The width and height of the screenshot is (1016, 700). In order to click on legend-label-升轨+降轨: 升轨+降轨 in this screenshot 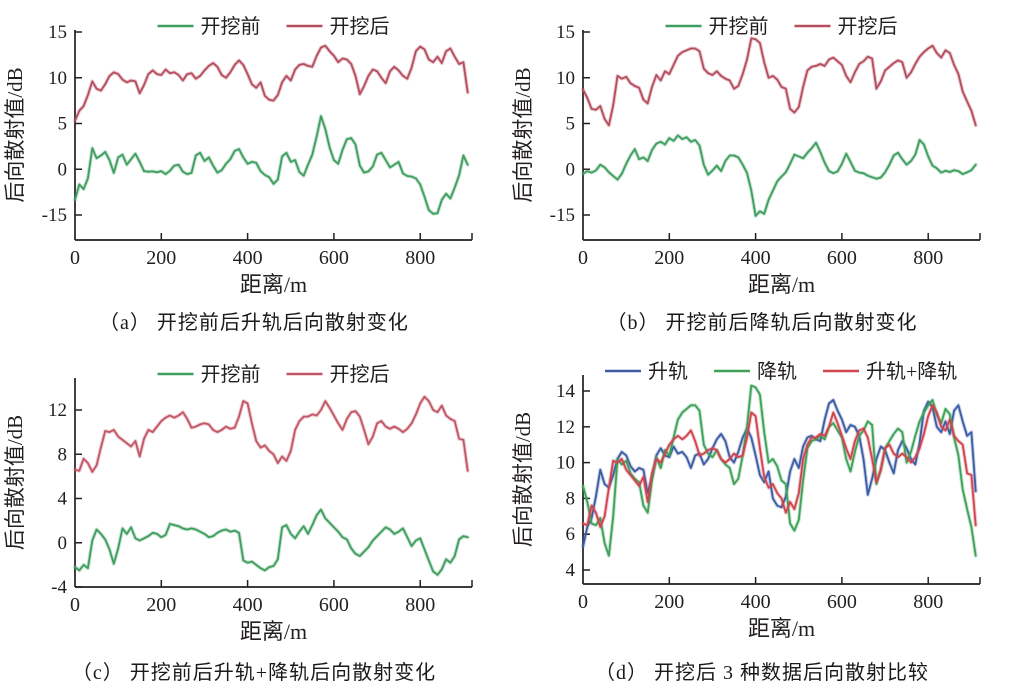, I will do `click(911, 371)`.